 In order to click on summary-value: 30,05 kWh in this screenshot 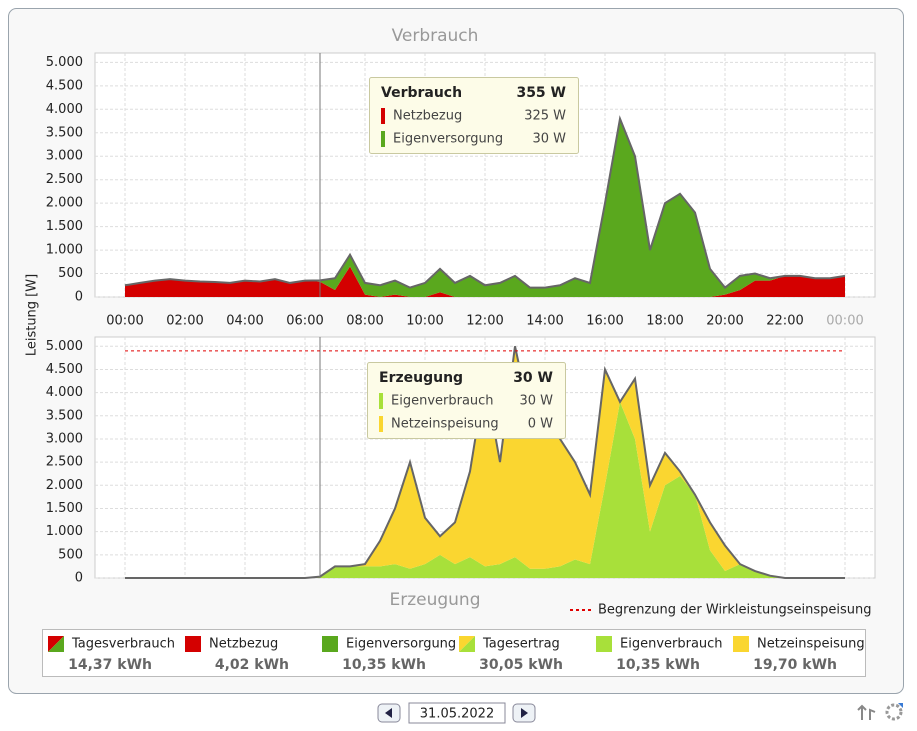, I will do `click(521, 665)`.